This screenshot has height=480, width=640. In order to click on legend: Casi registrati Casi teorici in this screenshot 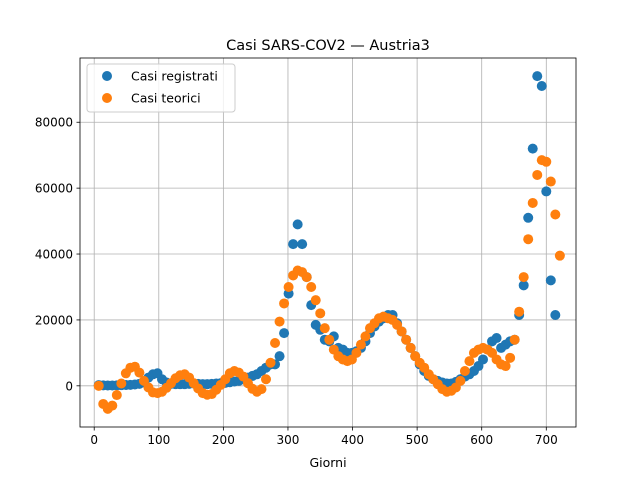, I will do `click(161, 88)`.